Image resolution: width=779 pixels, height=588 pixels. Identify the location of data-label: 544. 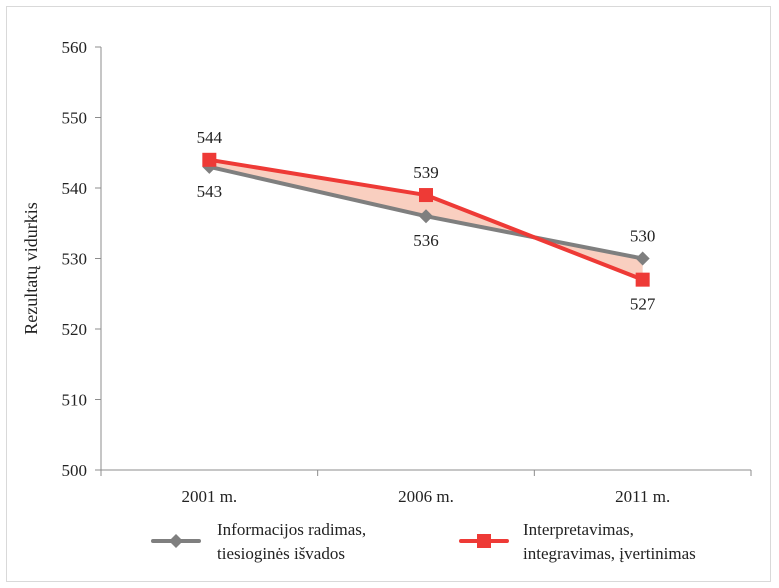
(210, 137).